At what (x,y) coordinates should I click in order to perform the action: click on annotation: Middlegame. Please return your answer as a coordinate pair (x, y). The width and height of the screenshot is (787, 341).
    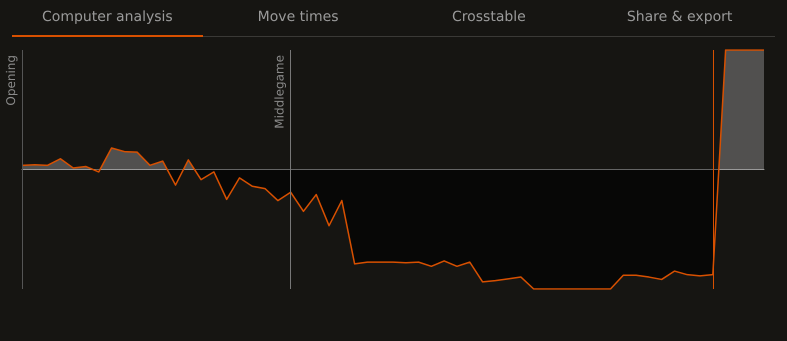
    Looking at the image, I should click on (279, 92).